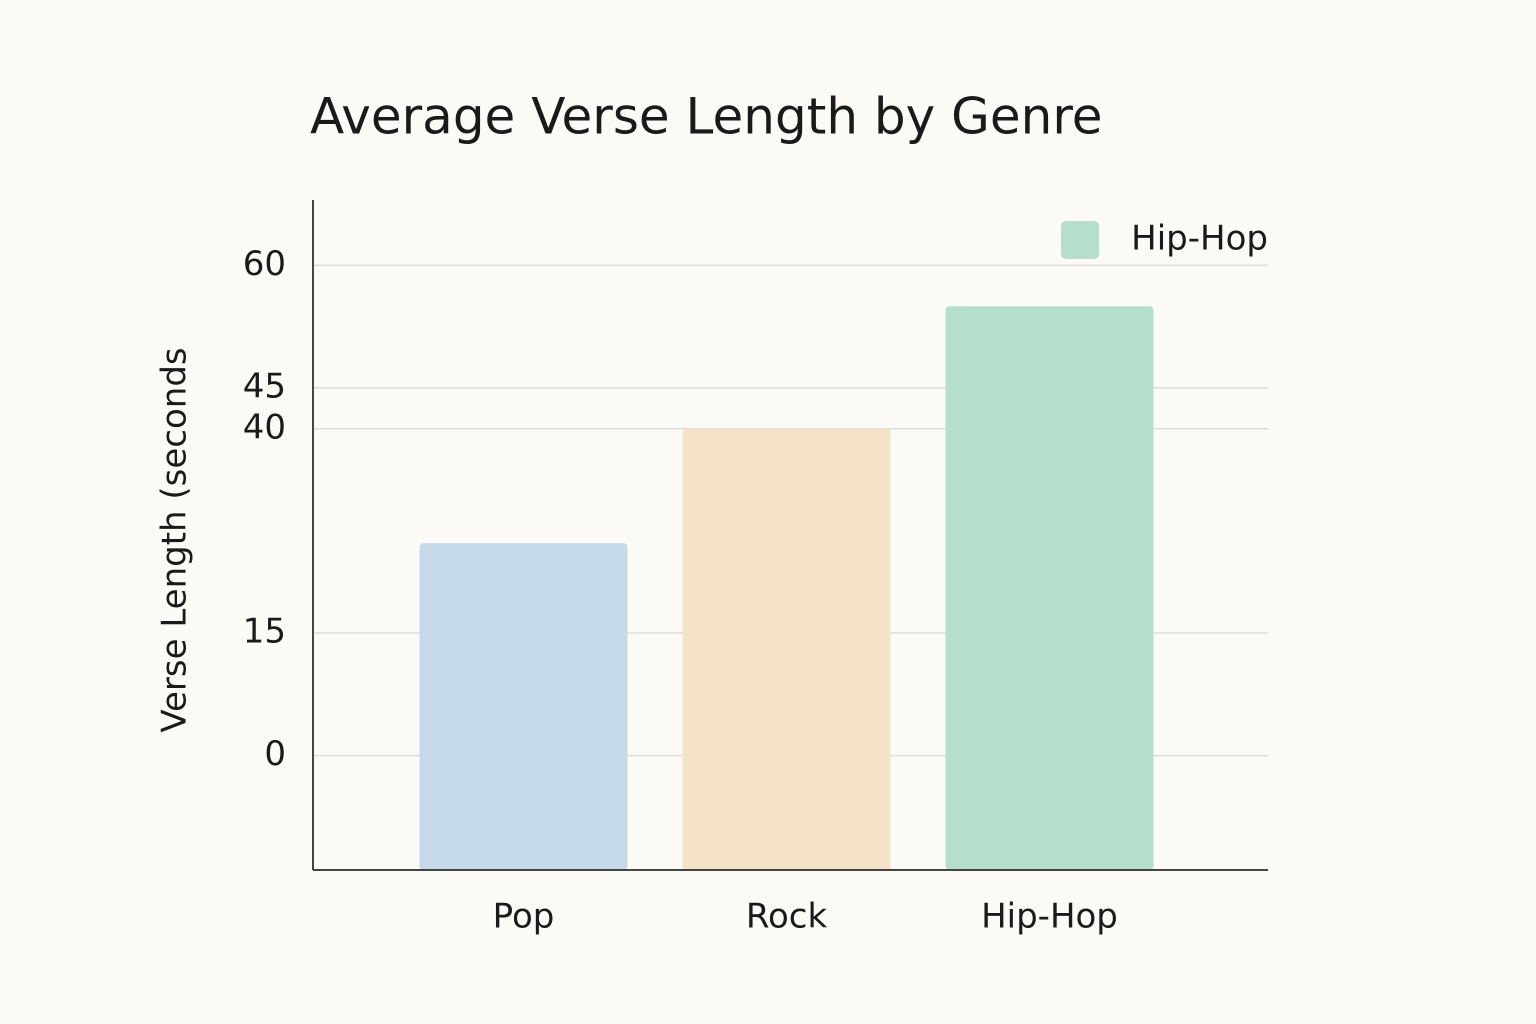 This screenshot has height=1024, width=1536. What do you see at coordinates (264, 632) in the screenshot?
I see `y-tick-label: 15` at bounding box center [264, 632].